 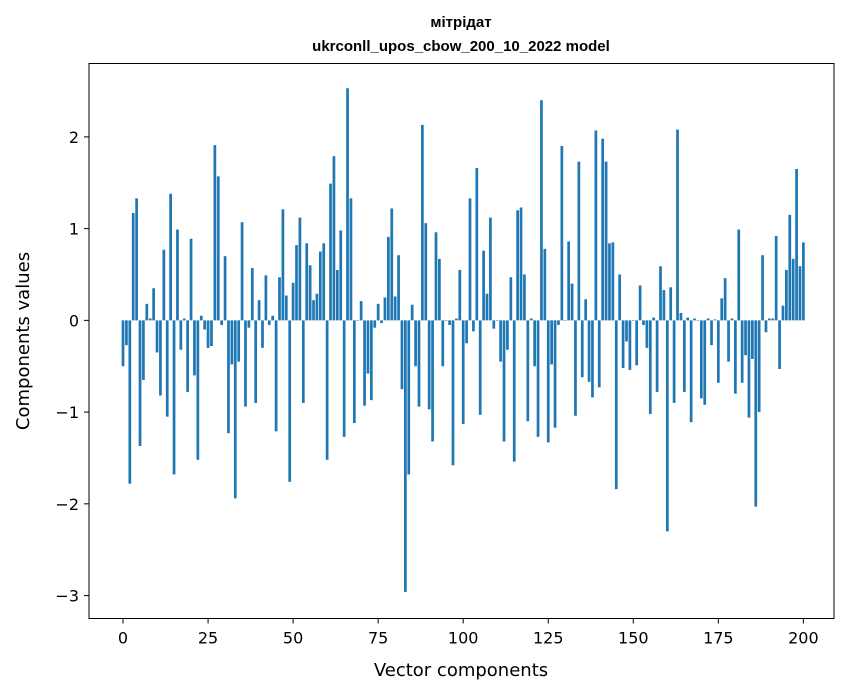 I want to click on x-axis-ticks: 0 25 50 75 100 125 150 175 200, so click(x=468, y=633).